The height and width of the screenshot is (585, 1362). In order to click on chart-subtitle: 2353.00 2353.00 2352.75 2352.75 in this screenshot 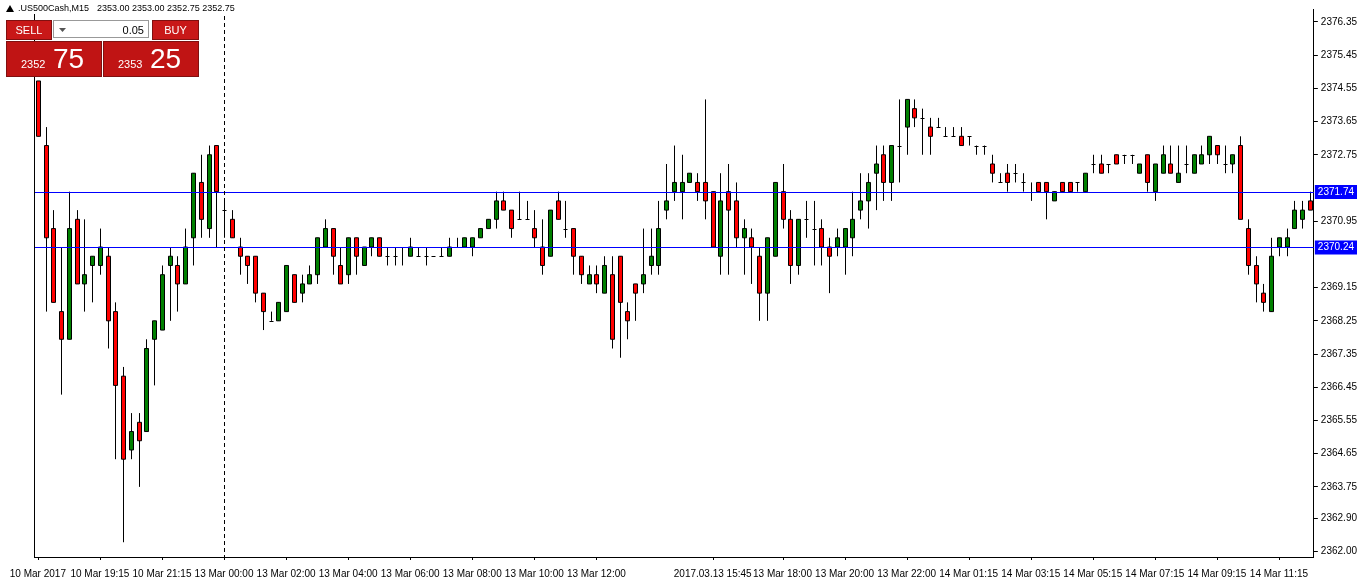, I will do `click(166, 8)`.